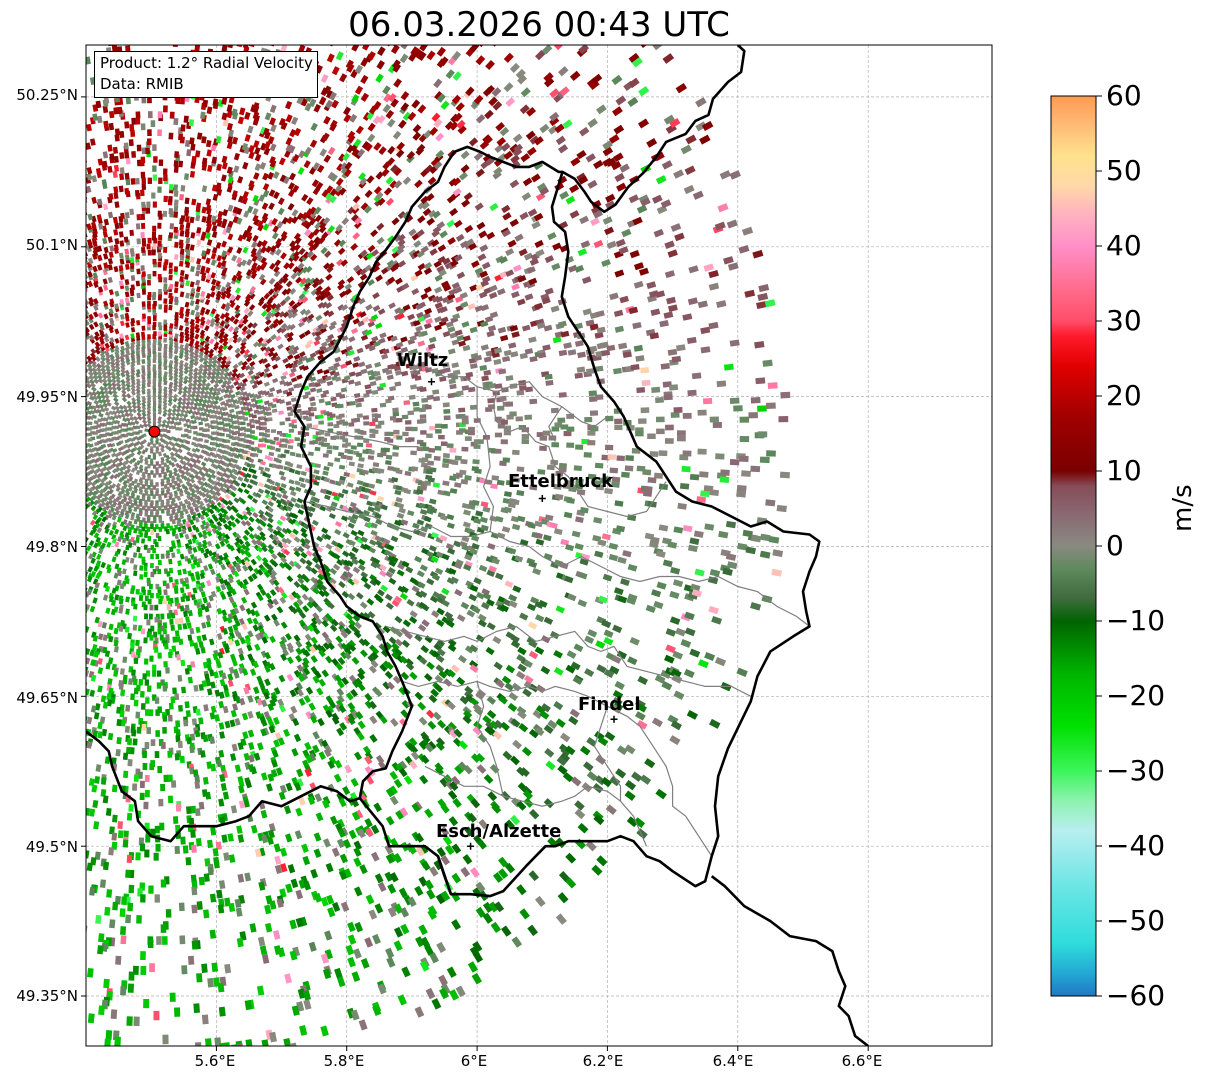 This screenshot has width=1207, height=1081. I want to click on colorbar-tick-label: −60, so click(1136, 995).